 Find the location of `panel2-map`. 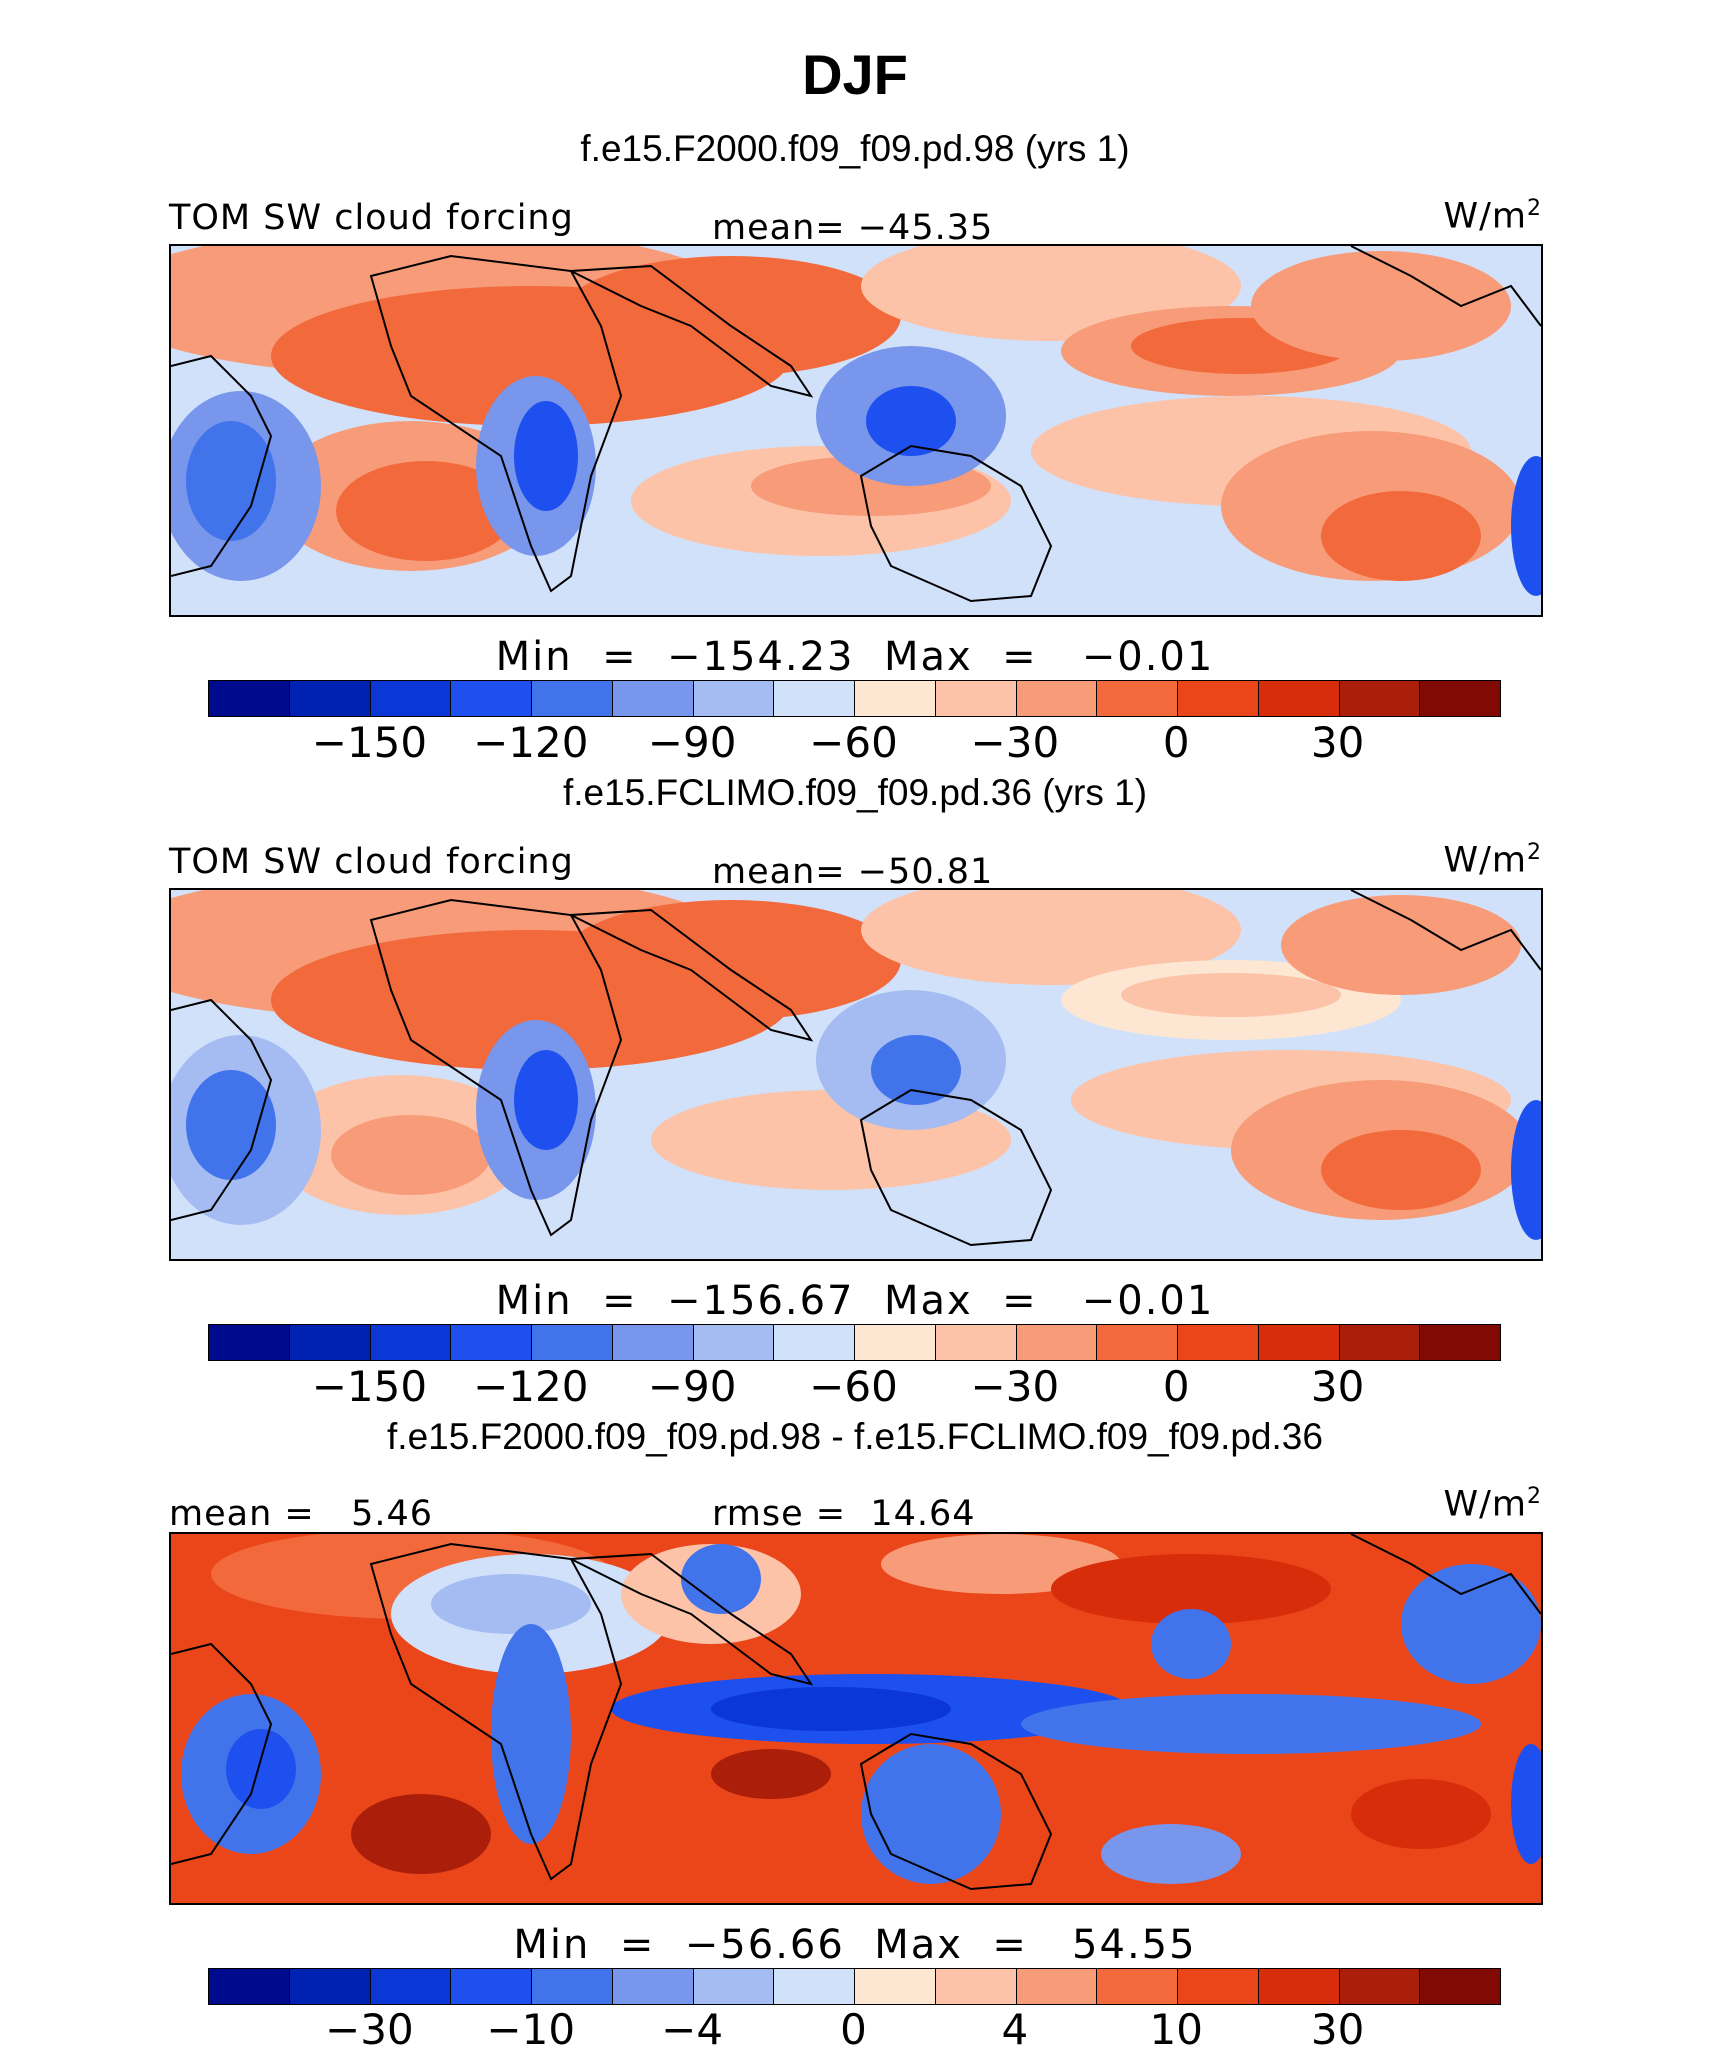

panel2-map is located at coordinates (856, 1074).